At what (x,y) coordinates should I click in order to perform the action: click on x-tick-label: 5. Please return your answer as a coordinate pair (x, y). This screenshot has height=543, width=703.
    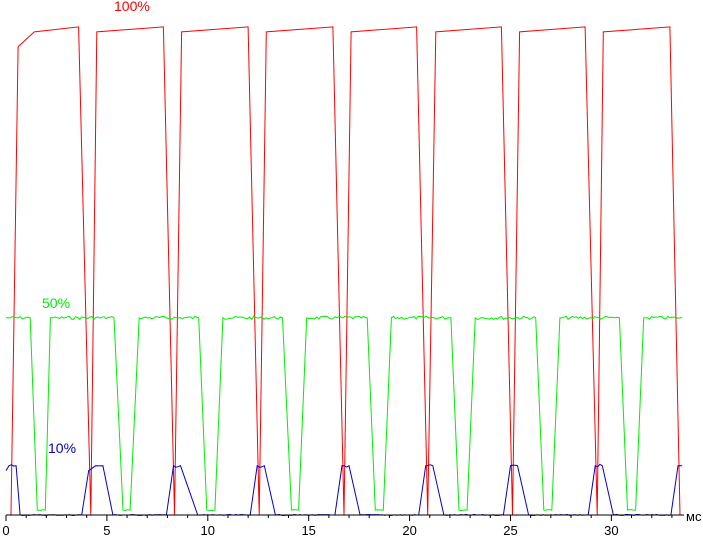
    Looking at the image, I should click on (106, 530).